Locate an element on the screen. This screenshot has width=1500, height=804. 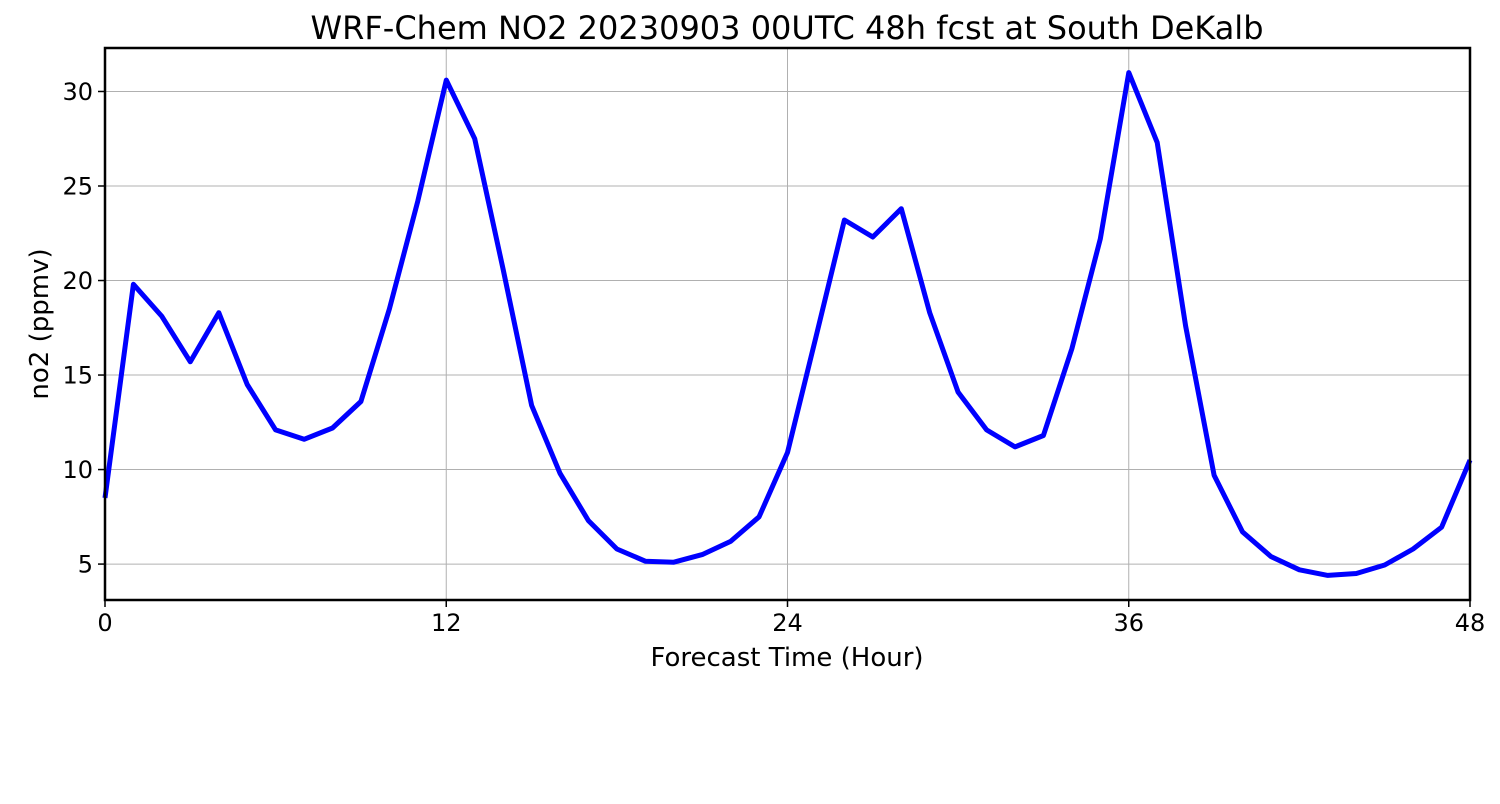
x-tick-label: 36 is located at coordinates (1128, 623).